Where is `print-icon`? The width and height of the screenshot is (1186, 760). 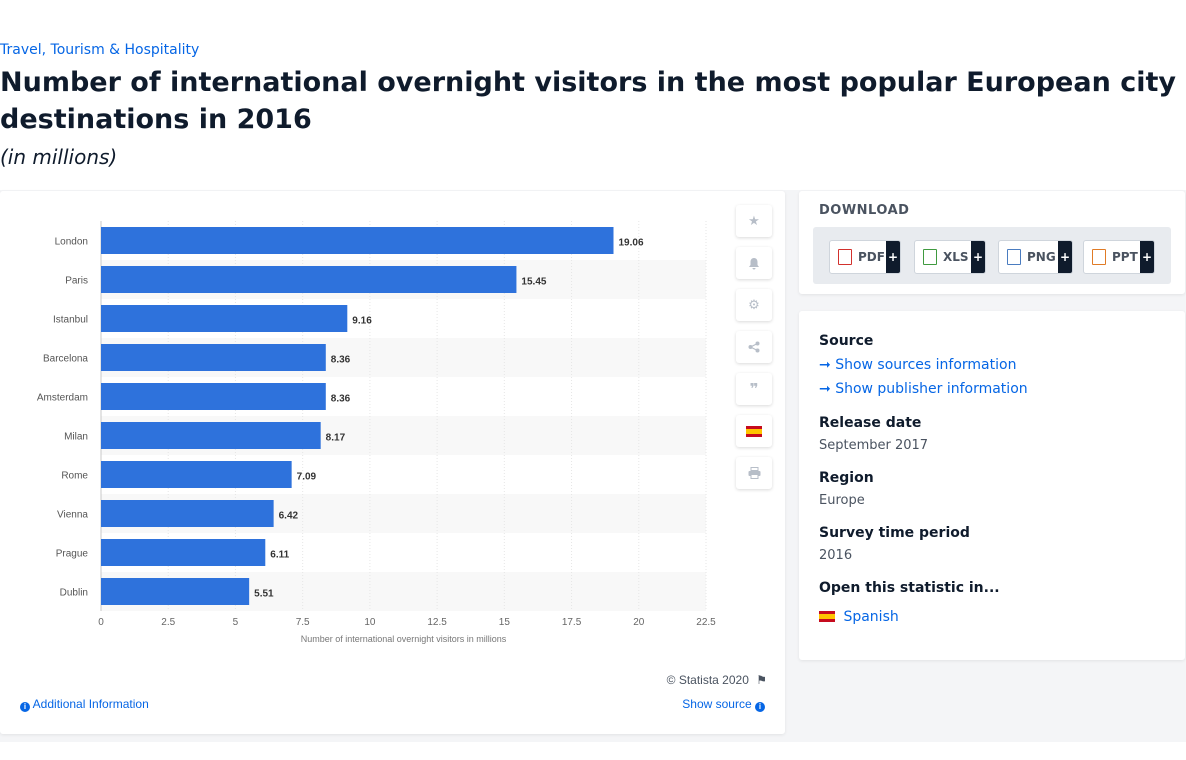 print-icon is located at coordinates (754, 473).